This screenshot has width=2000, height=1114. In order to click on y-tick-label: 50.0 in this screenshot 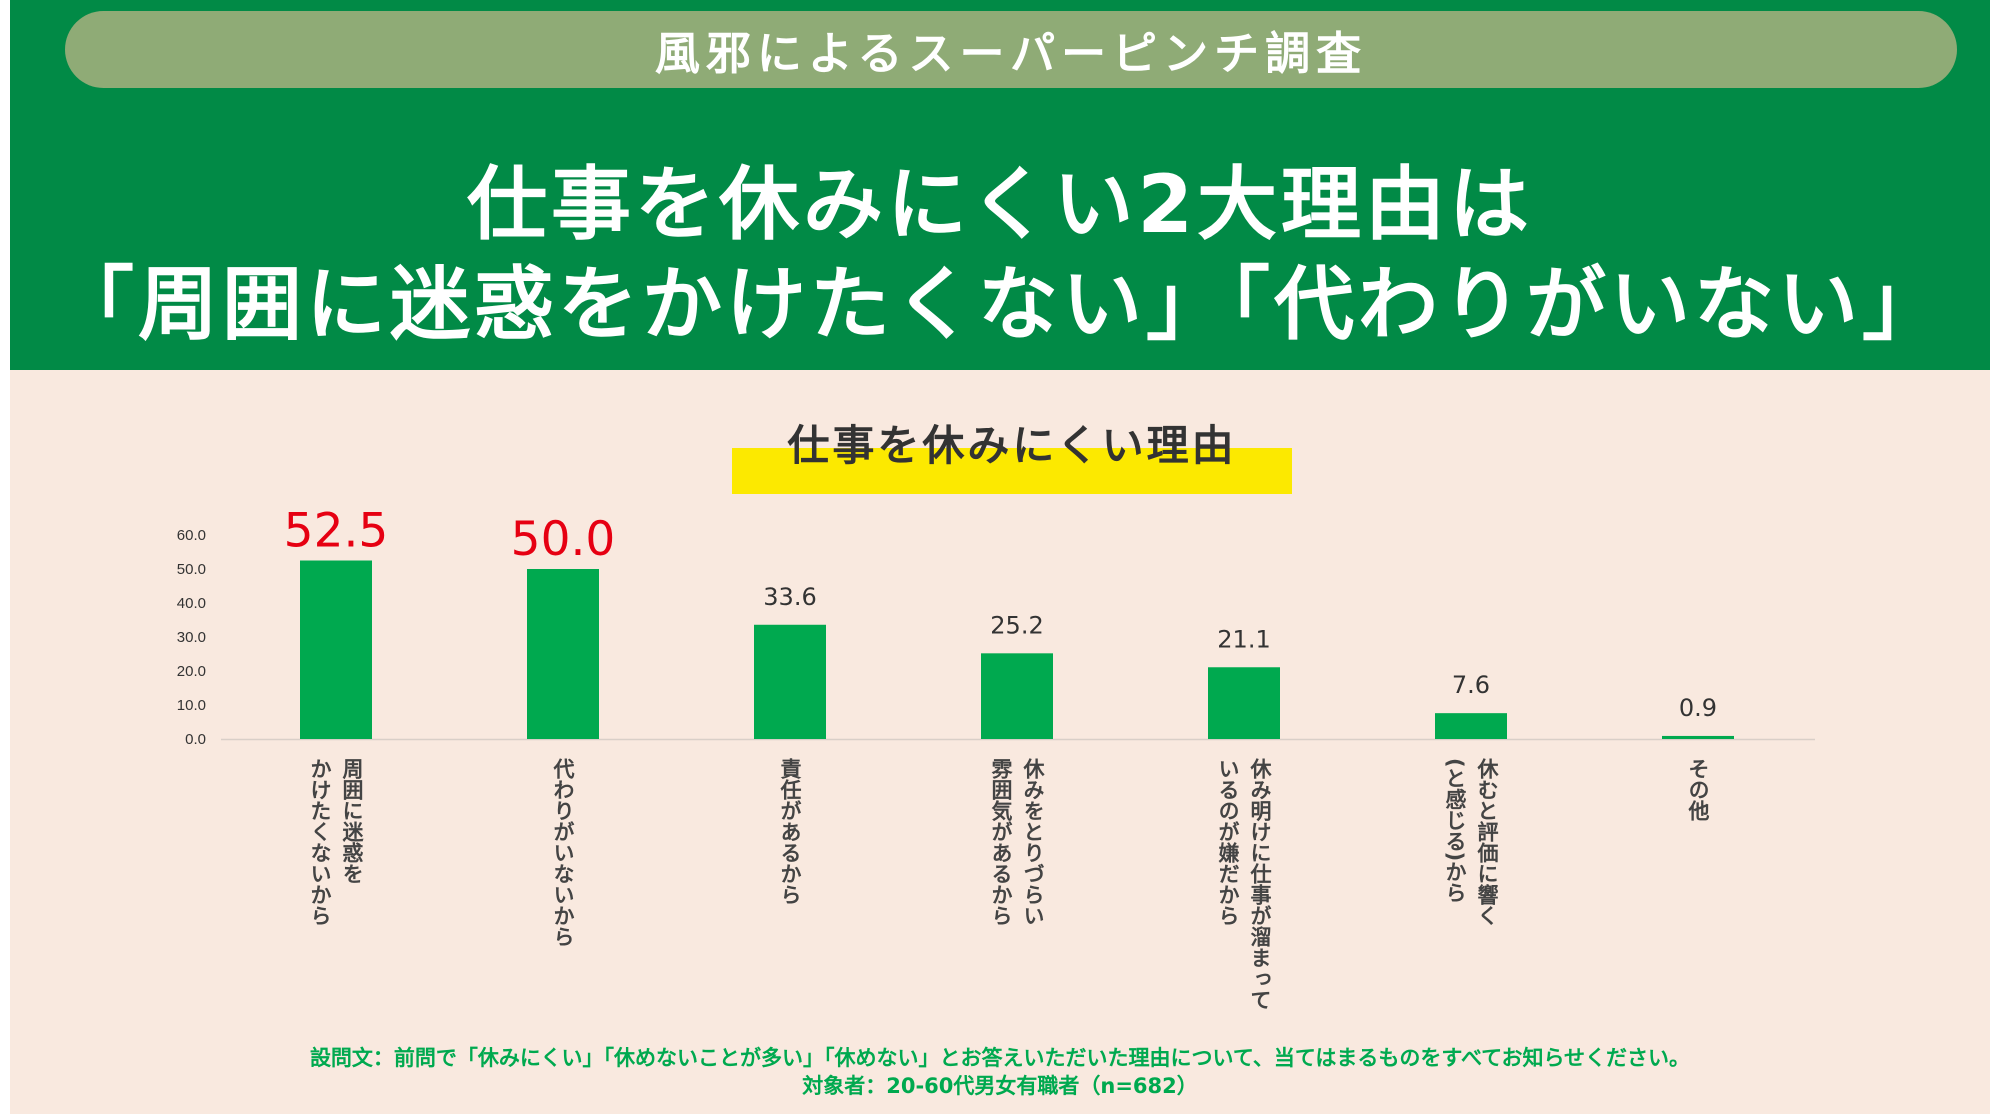, I will do `click(191, 569)`.